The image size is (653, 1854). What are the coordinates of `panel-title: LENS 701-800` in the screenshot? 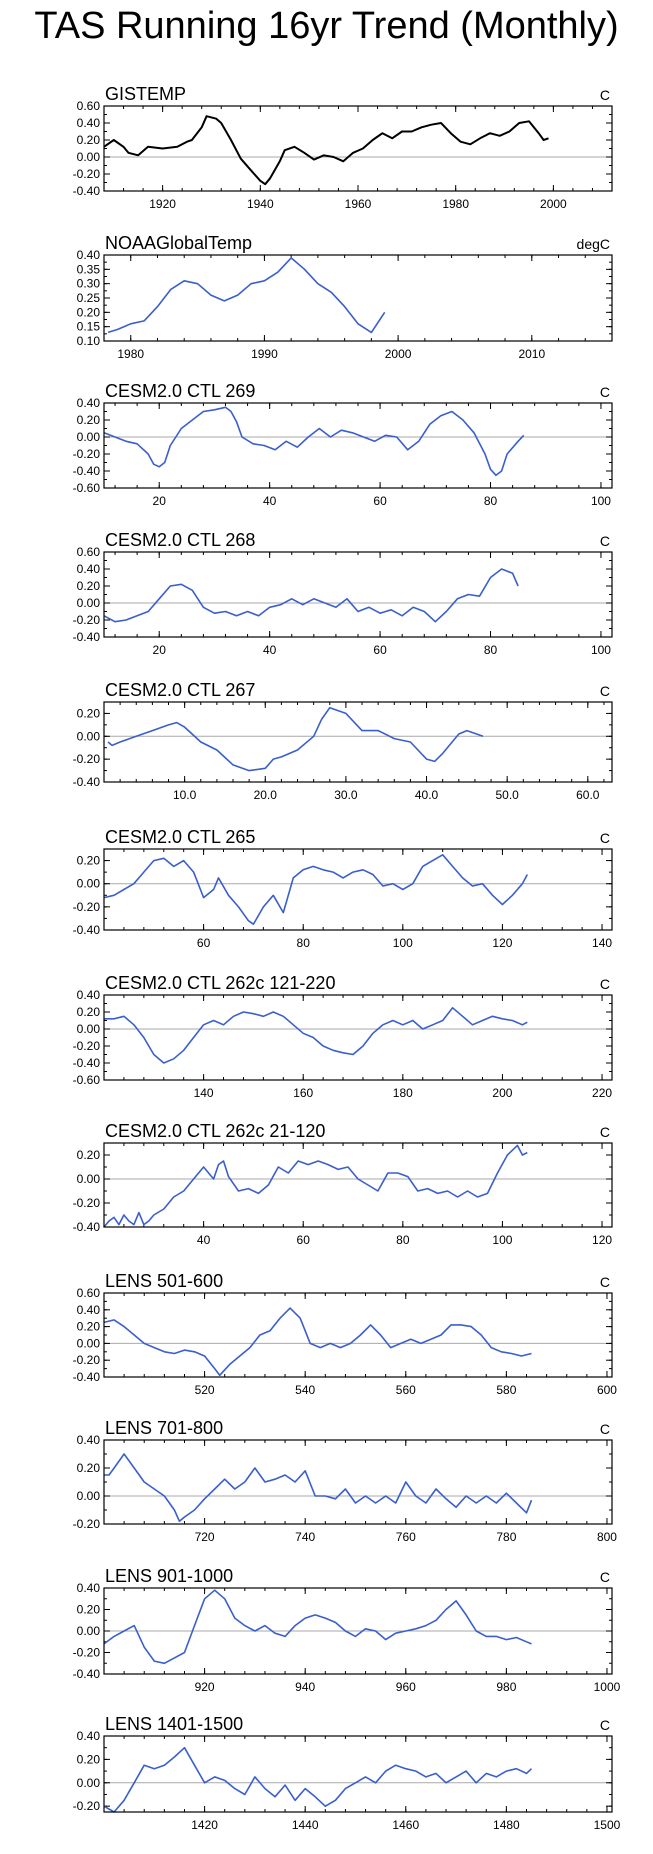 It's located at (164, 1428).